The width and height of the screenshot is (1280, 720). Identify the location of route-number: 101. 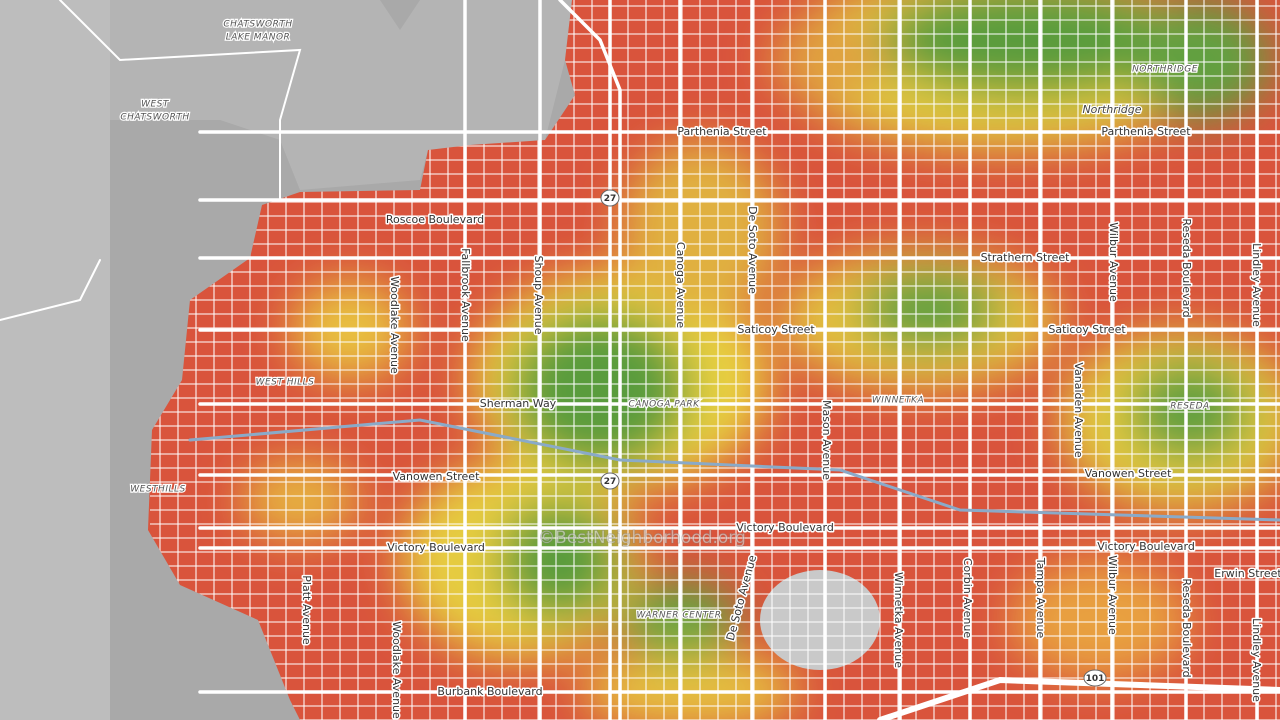
(1095, 679).